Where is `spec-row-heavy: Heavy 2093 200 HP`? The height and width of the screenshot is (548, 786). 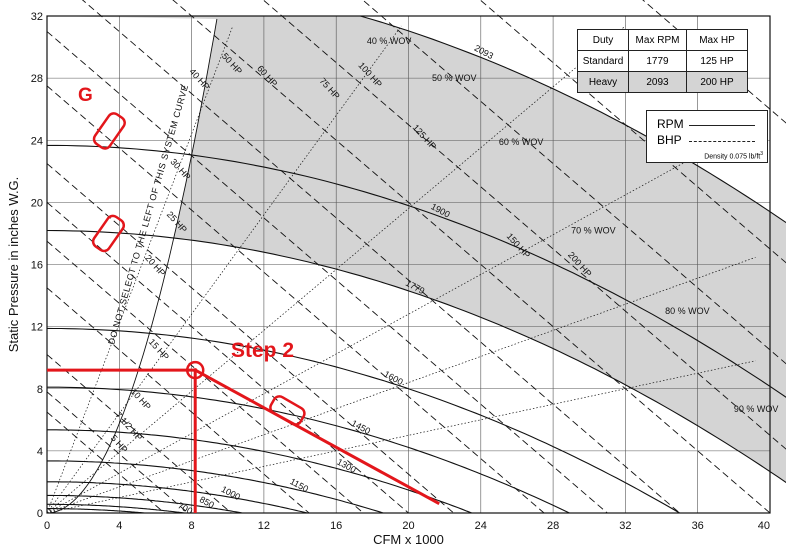
spec-row-heavy: Heavy 2093 200 HP is located at coordinates (662, 82).